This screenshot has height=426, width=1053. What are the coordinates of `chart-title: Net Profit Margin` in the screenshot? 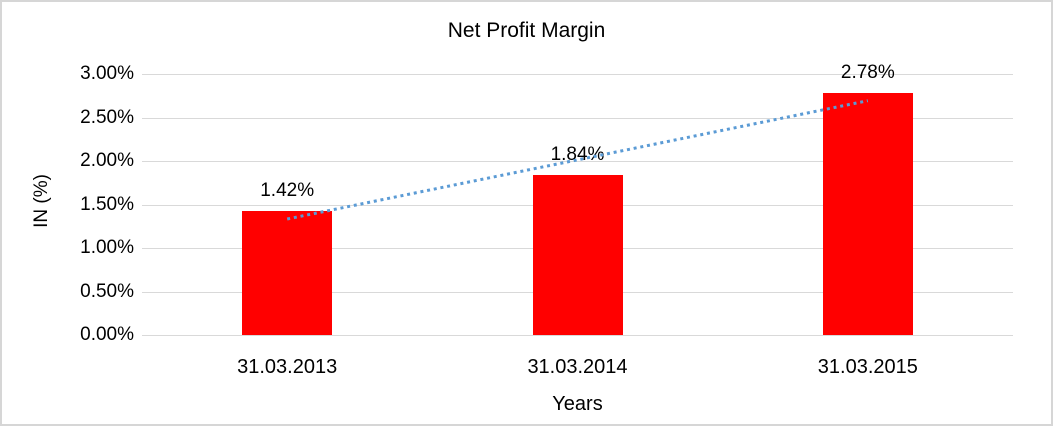 It's located at (526, 30).